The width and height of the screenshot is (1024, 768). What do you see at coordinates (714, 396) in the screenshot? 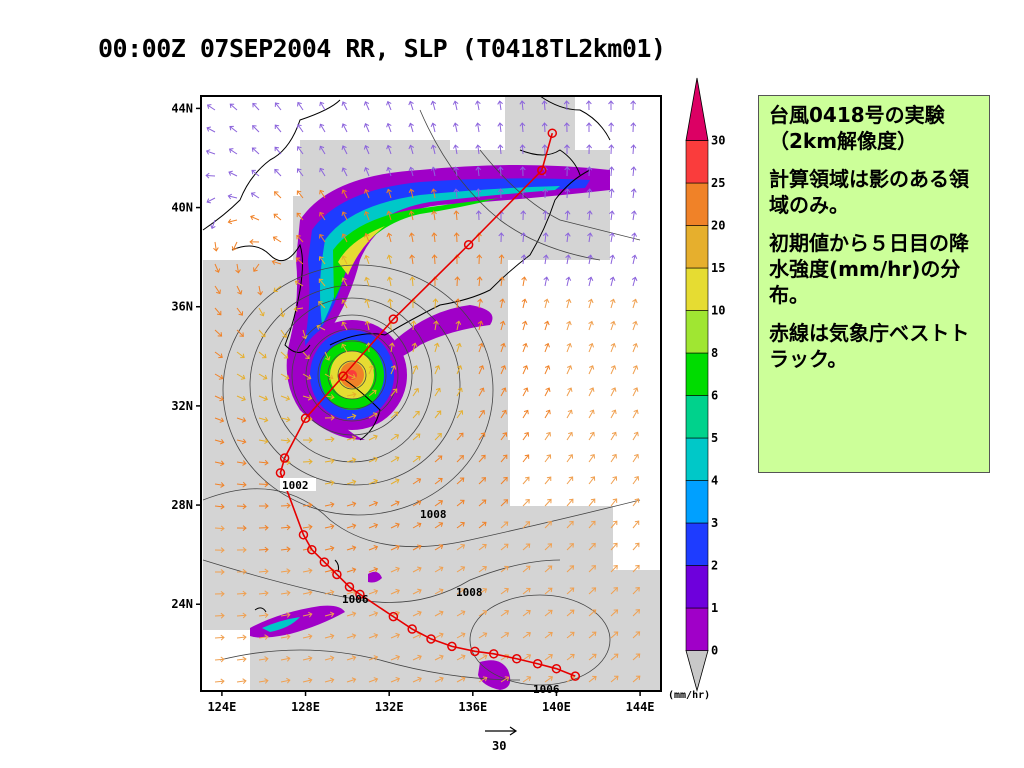
I see `colorbar-label: 6` at bounding box center [714, 396].